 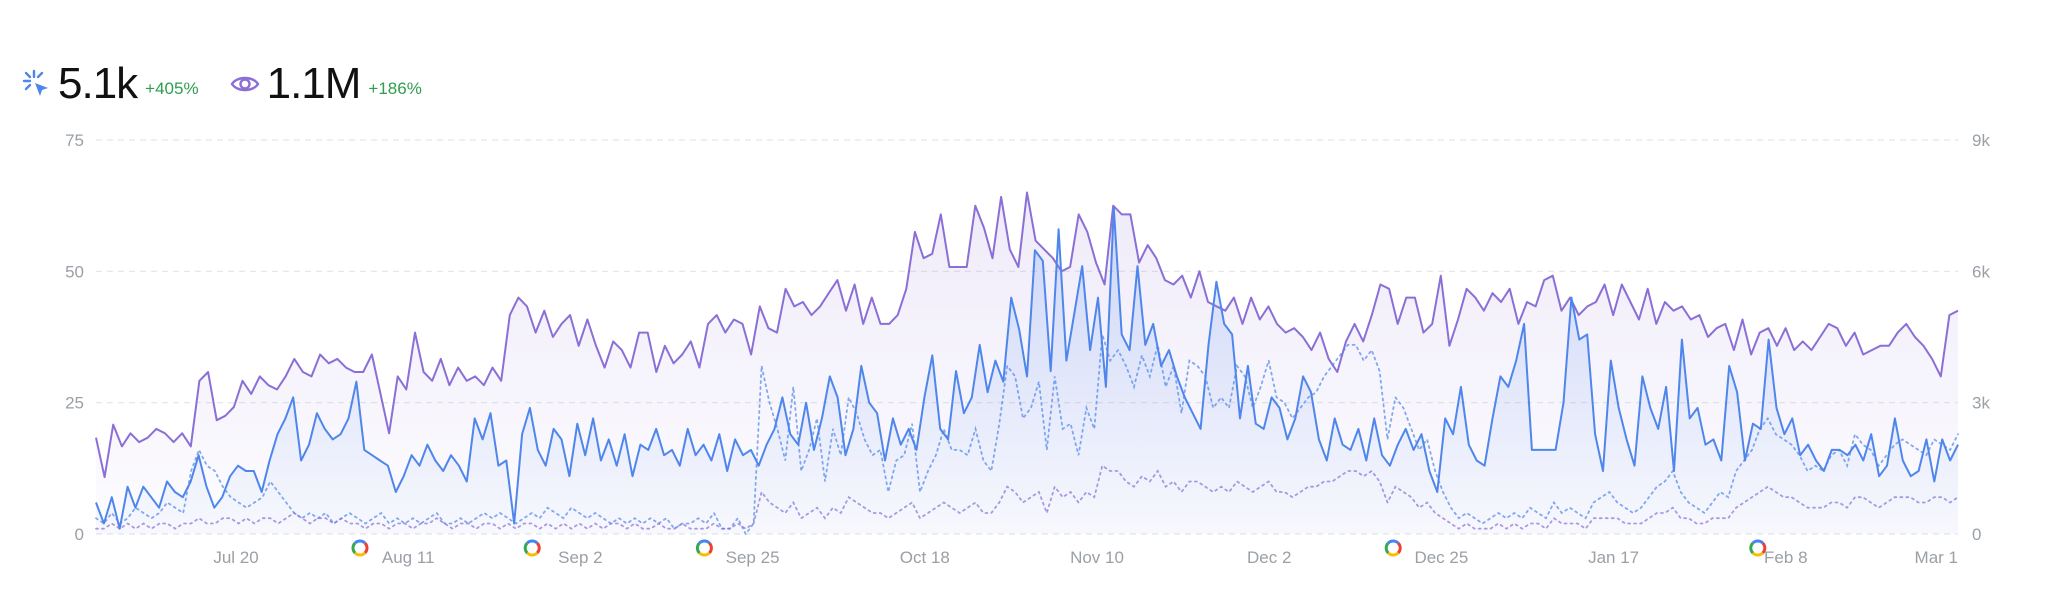 What do you see at coordinates (1441, 557) in the screenshot?
I see `x-tick-label: Dec 25` at bounding box center [1441, 557].